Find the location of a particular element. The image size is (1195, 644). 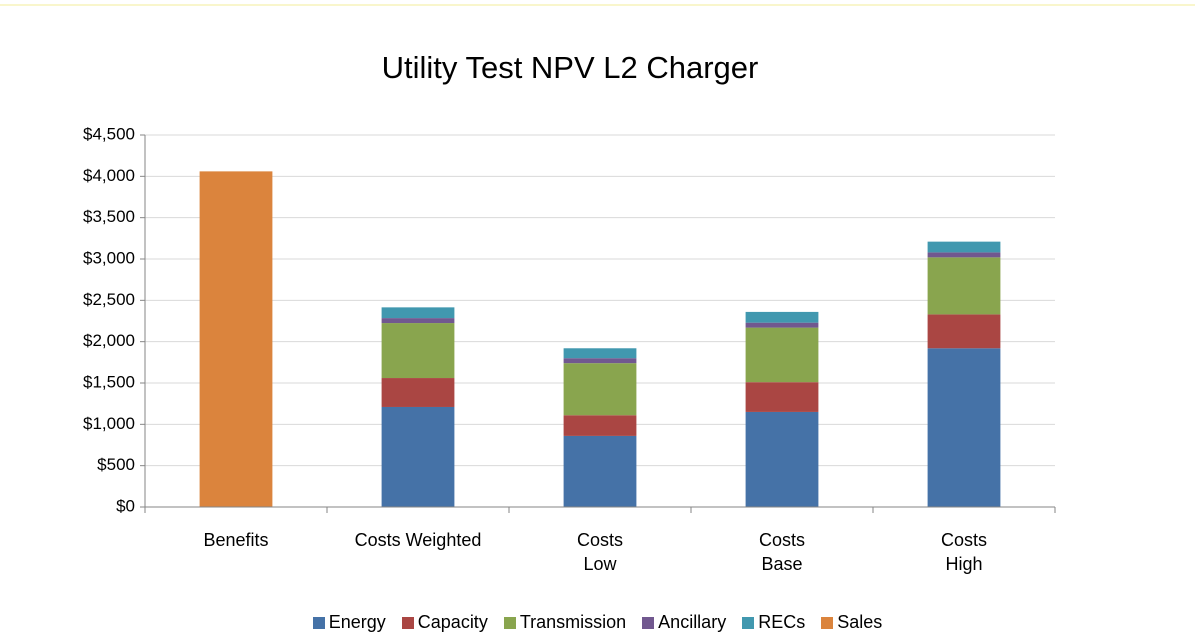

legend-item: Capacity is located at coordinates (444, 622).